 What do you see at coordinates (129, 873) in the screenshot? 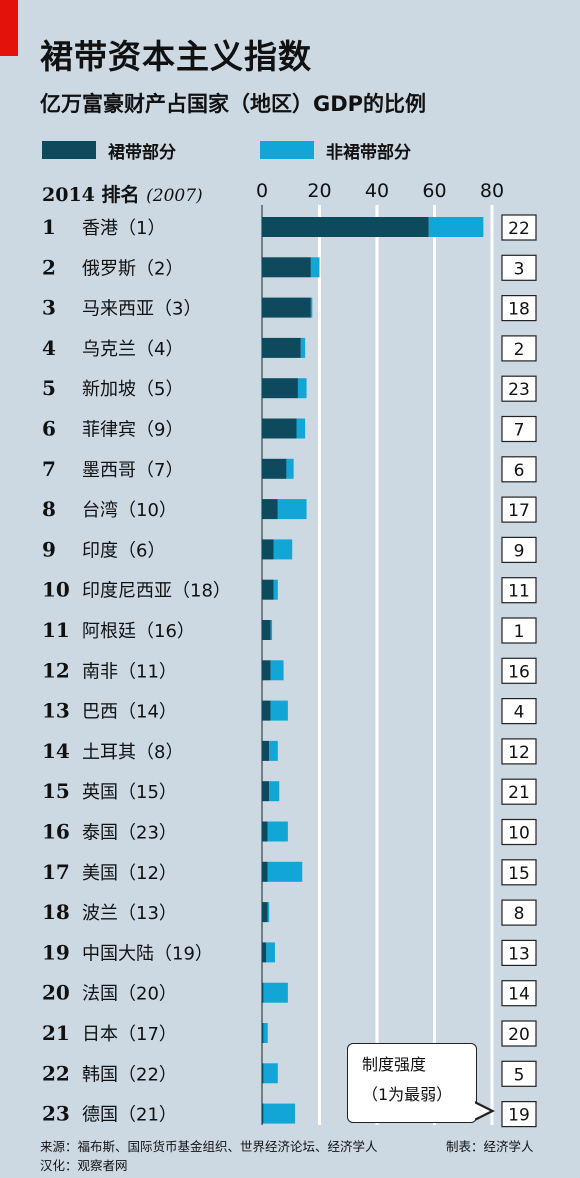
I see `country-label: 美国（12）` at bounding box center [129, 873].